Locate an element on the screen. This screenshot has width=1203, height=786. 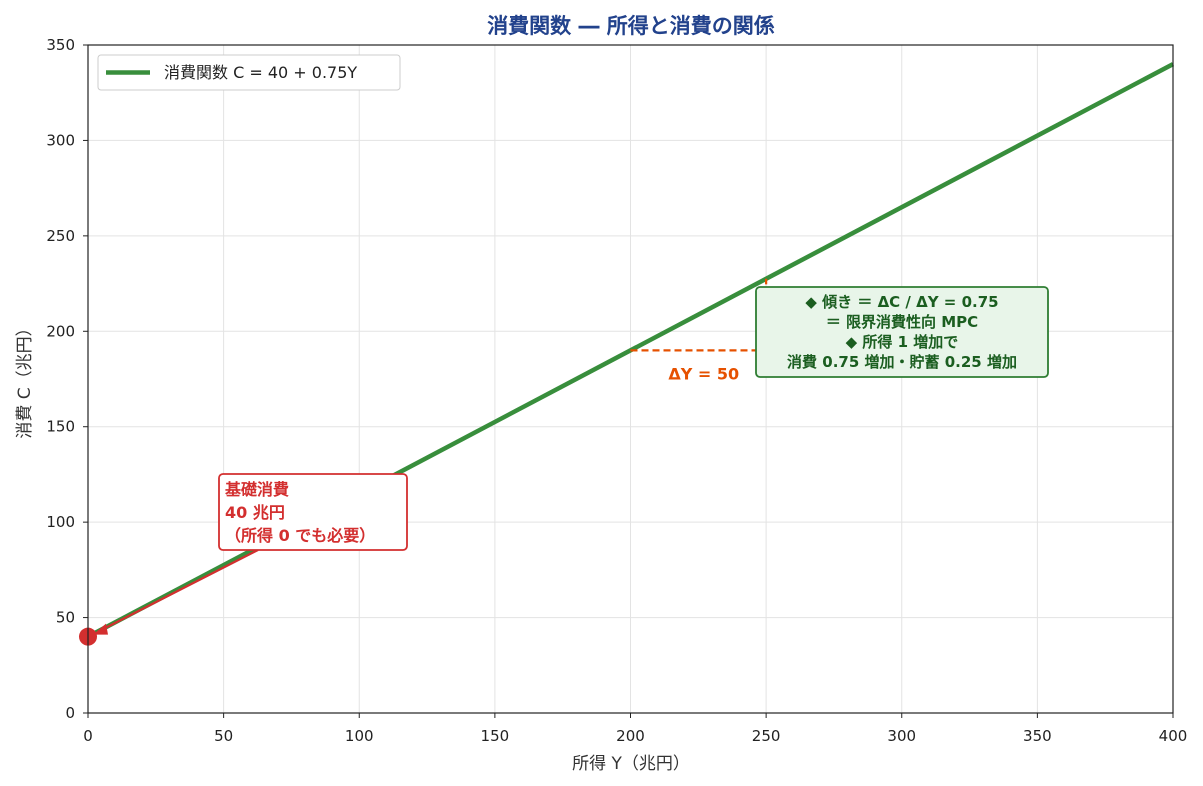
slope-note-text: ◆ 傾き ＝ ΔC / ΔY = 0.75 is located at coordinates (901, 302).